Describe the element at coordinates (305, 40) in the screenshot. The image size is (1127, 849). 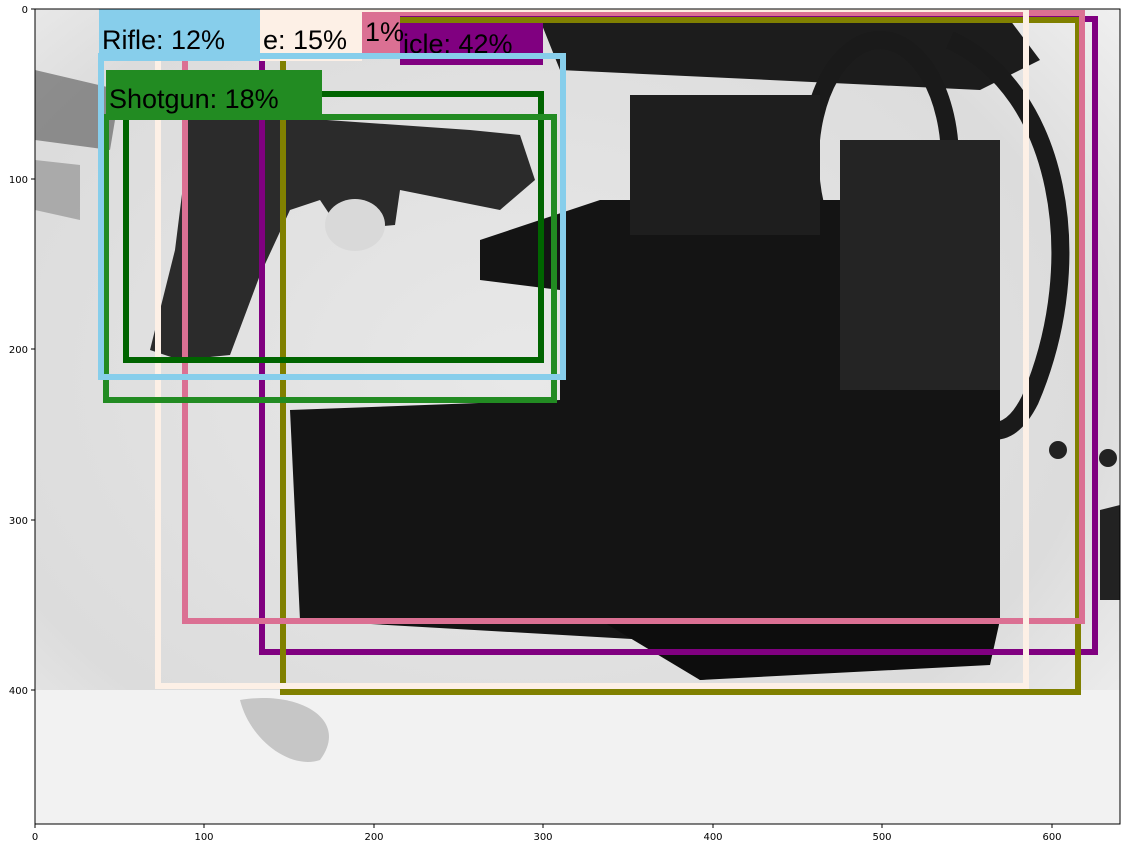
I see `detection-label: e: 15%` at that location.